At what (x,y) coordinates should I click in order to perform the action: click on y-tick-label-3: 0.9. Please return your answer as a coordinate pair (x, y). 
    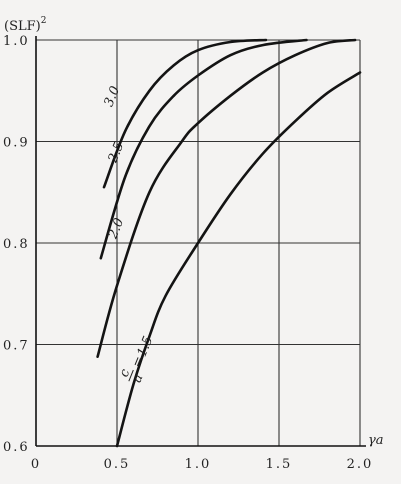
    Looking at the image, I should click on (16, 143).